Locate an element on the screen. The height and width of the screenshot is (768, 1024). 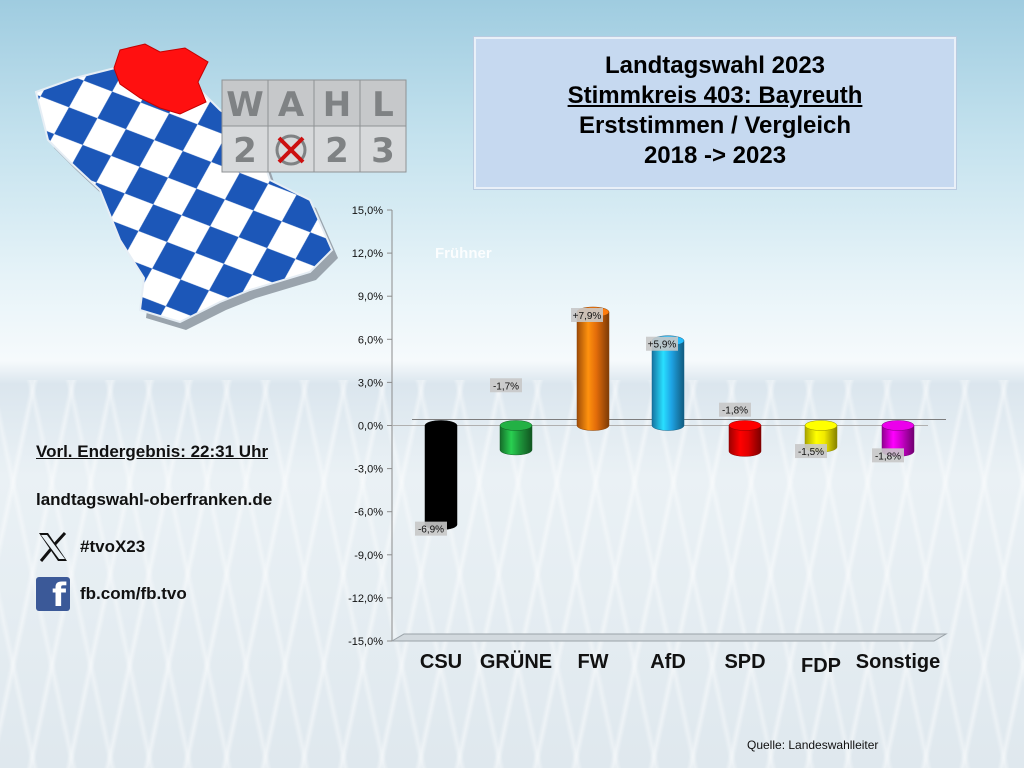
facebook-social: f fb.com/fb.tvo is located at coordinates (111, 595).